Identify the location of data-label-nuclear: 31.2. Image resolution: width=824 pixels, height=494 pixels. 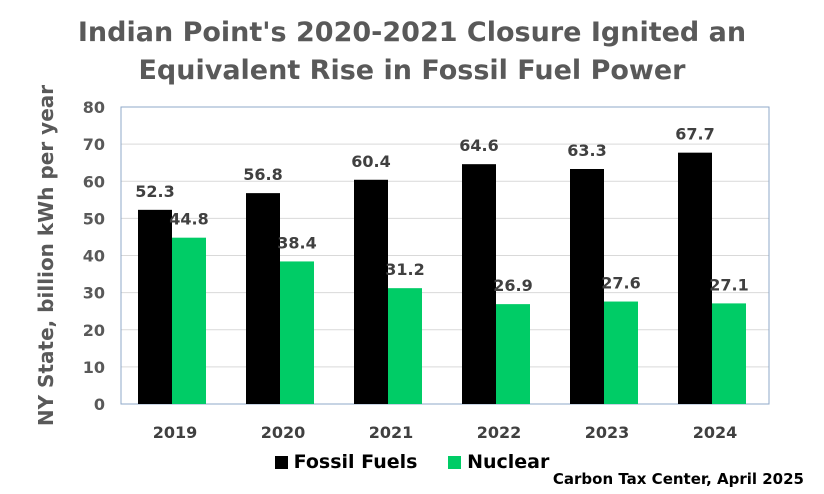
(404, 269).